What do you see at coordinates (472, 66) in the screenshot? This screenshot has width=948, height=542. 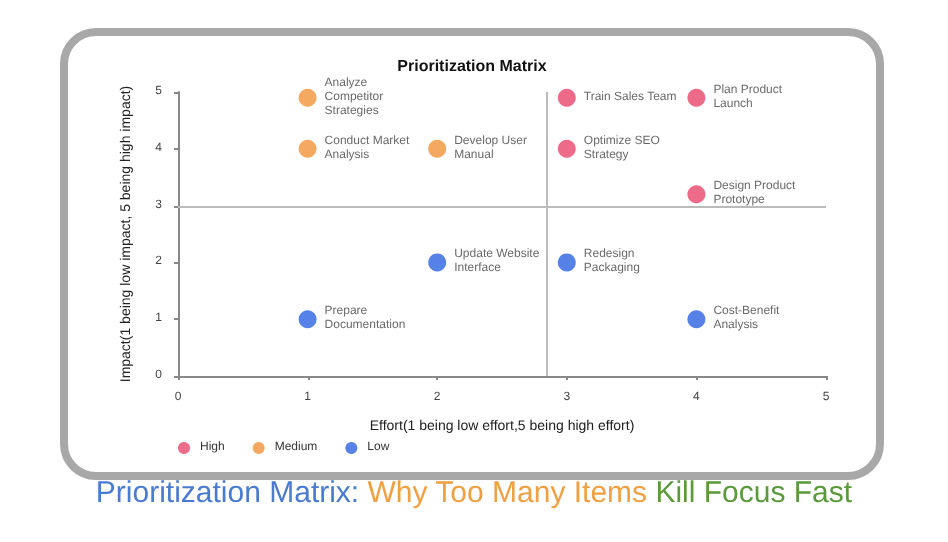 I see `chart-title: Prioritization Matrix` at bounding box center [472, 66].